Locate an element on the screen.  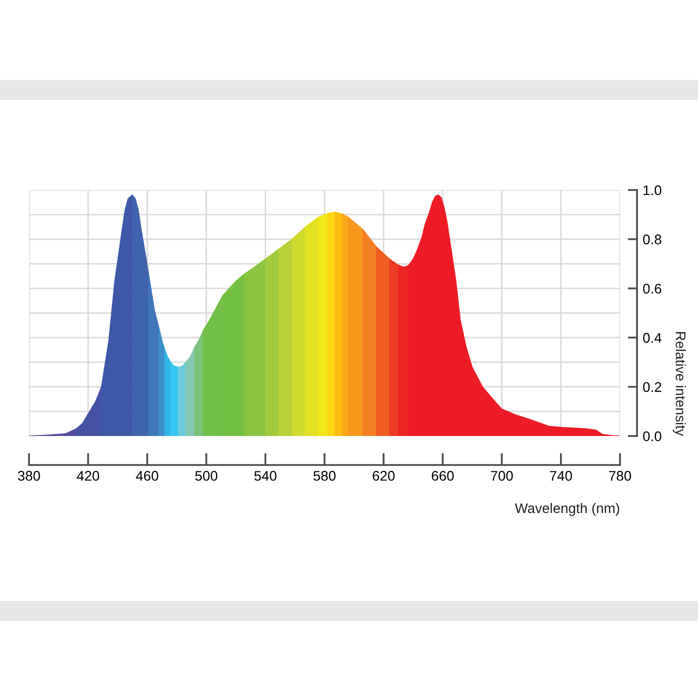
x-tick-label: 500 is located at coordinates (206, 475).